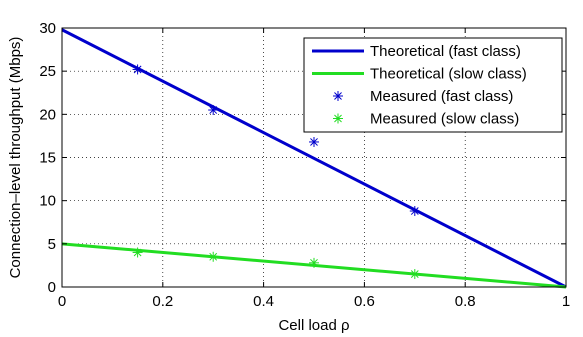 The height and width of the screenshot is (337, 583). What do you see at coordinates (62, 301) in the screenshot?
I see `x-tick-label: 0` at bounding box center [62, 301].